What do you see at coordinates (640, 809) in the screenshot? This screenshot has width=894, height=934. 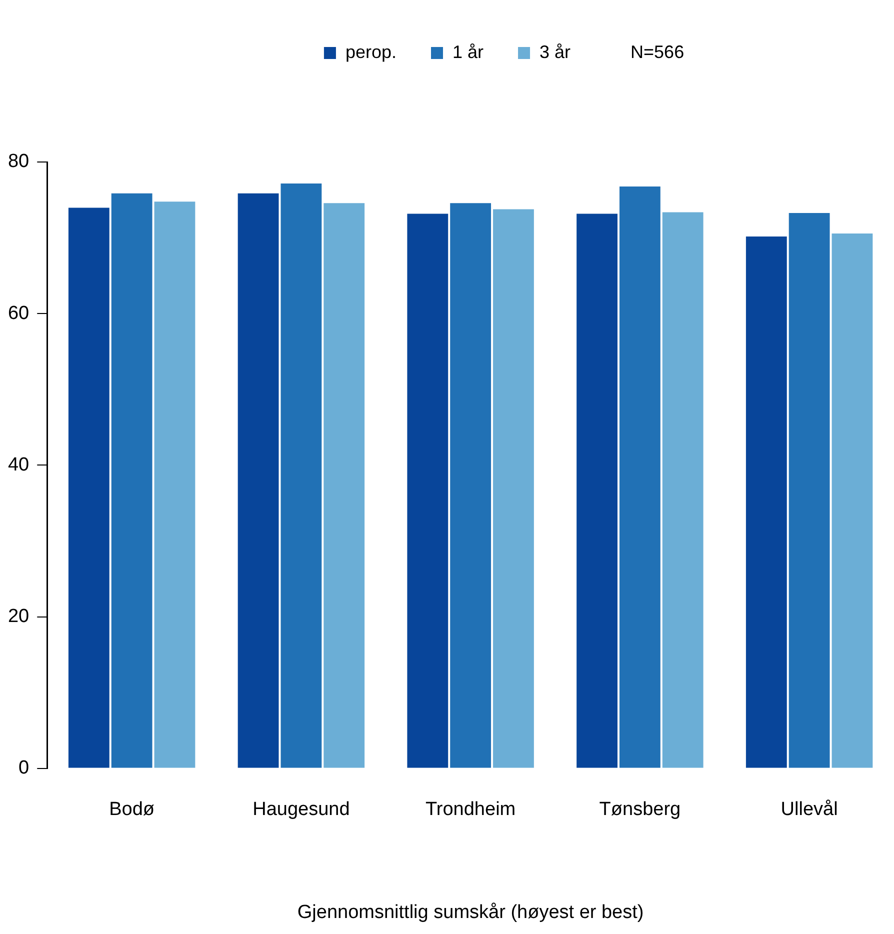 I see `x-tick-label: Tønsberg` at bounding box center [640, 809].